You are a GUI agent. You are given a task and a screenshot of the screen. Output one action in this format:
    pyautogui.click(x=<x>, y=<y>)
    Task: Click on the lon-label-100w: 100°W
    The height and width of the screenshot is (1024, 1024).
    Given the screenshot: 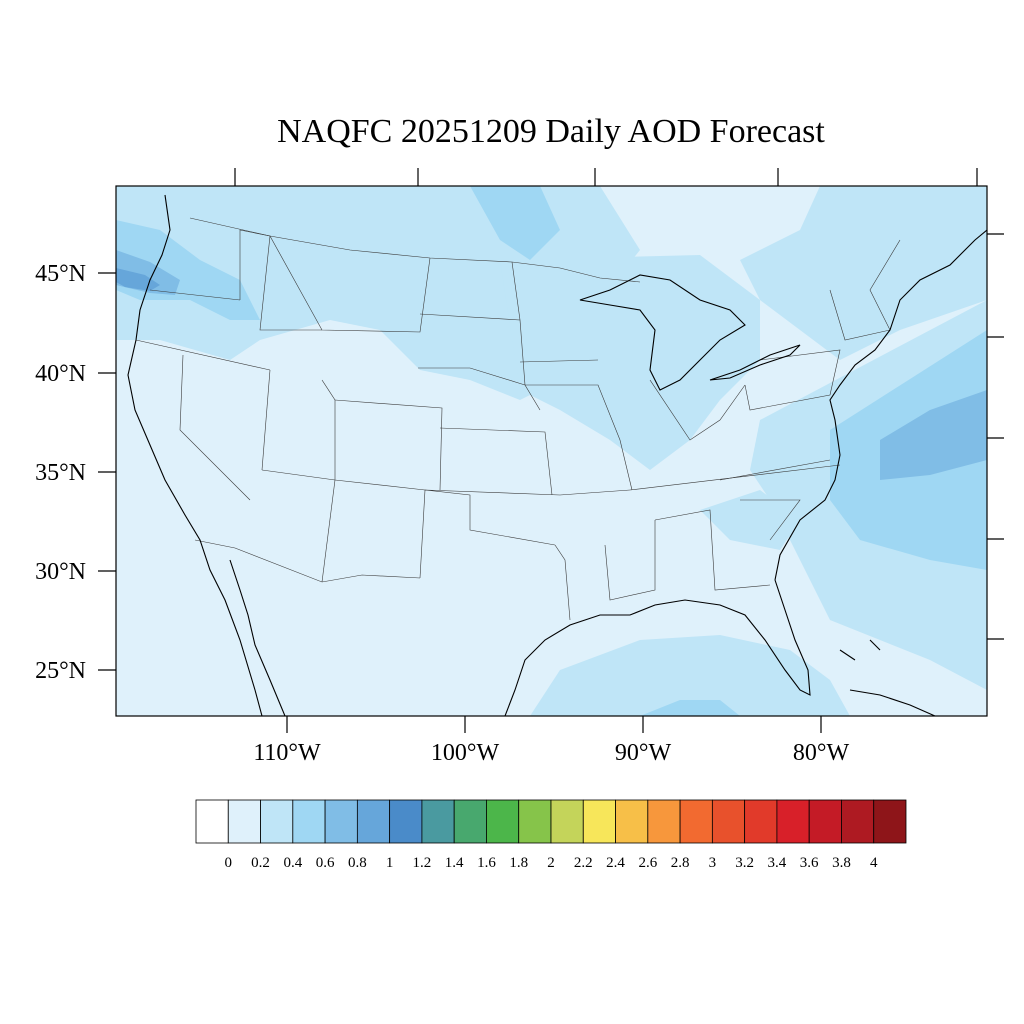 What is the action you would take?
    pyautogui.click(x=465, y=753)
    